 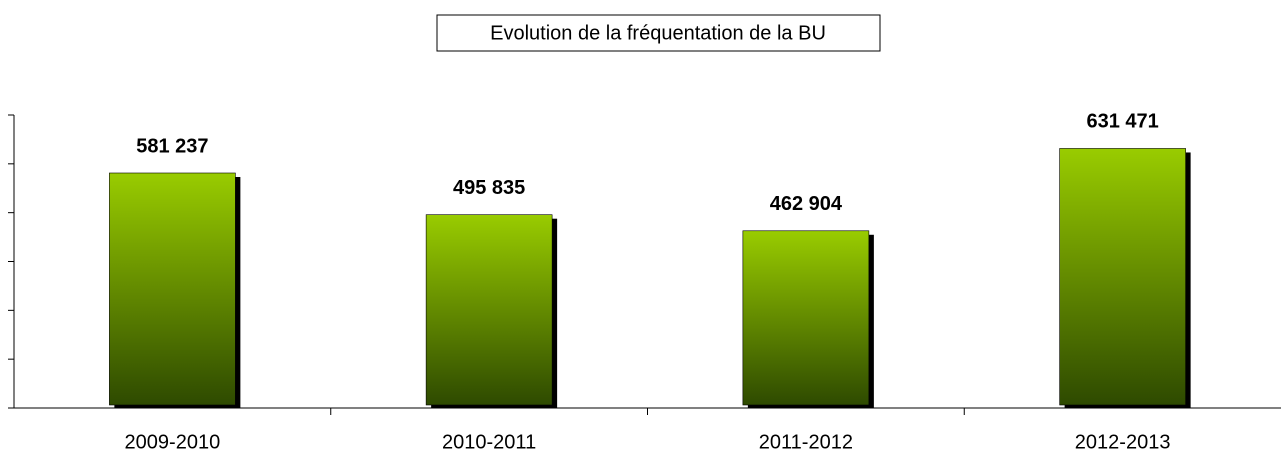 What do you see at coordinates (489, 442) in the screenshot?
I see `x-tick-label: 2010-2011` at bounding box center [489, 442].